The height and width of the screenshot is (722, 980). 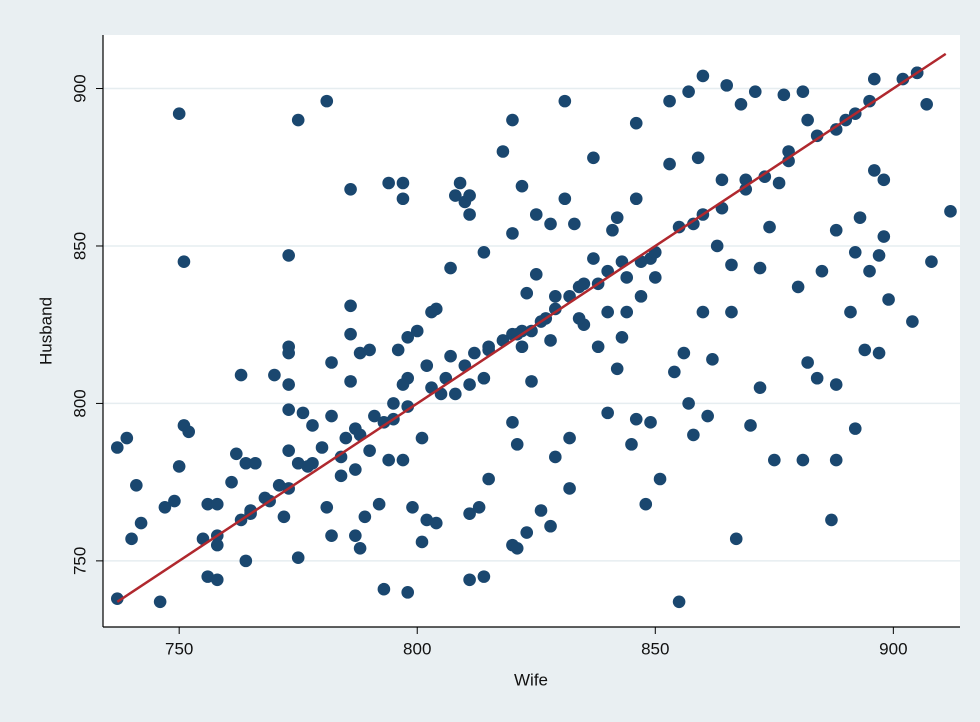 I want to click on x-tick-label: 900, so click(x=893, y=648).